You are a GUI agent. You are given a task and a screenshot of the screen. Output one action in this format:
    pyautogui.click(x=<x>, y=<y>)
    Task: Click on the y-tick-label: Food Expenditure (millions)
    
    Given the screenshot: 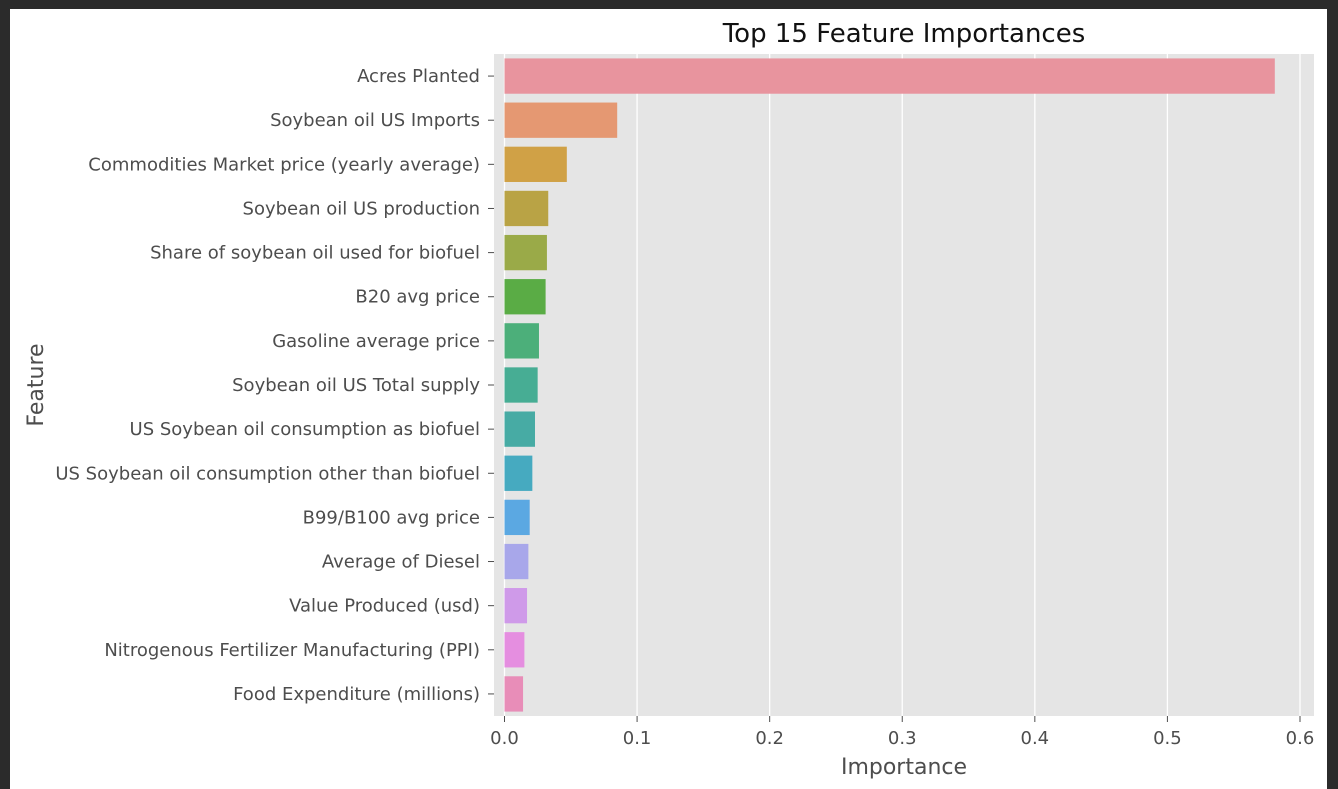 What is the action you would take?
    pyautogui.click(x=356, y=694)
    